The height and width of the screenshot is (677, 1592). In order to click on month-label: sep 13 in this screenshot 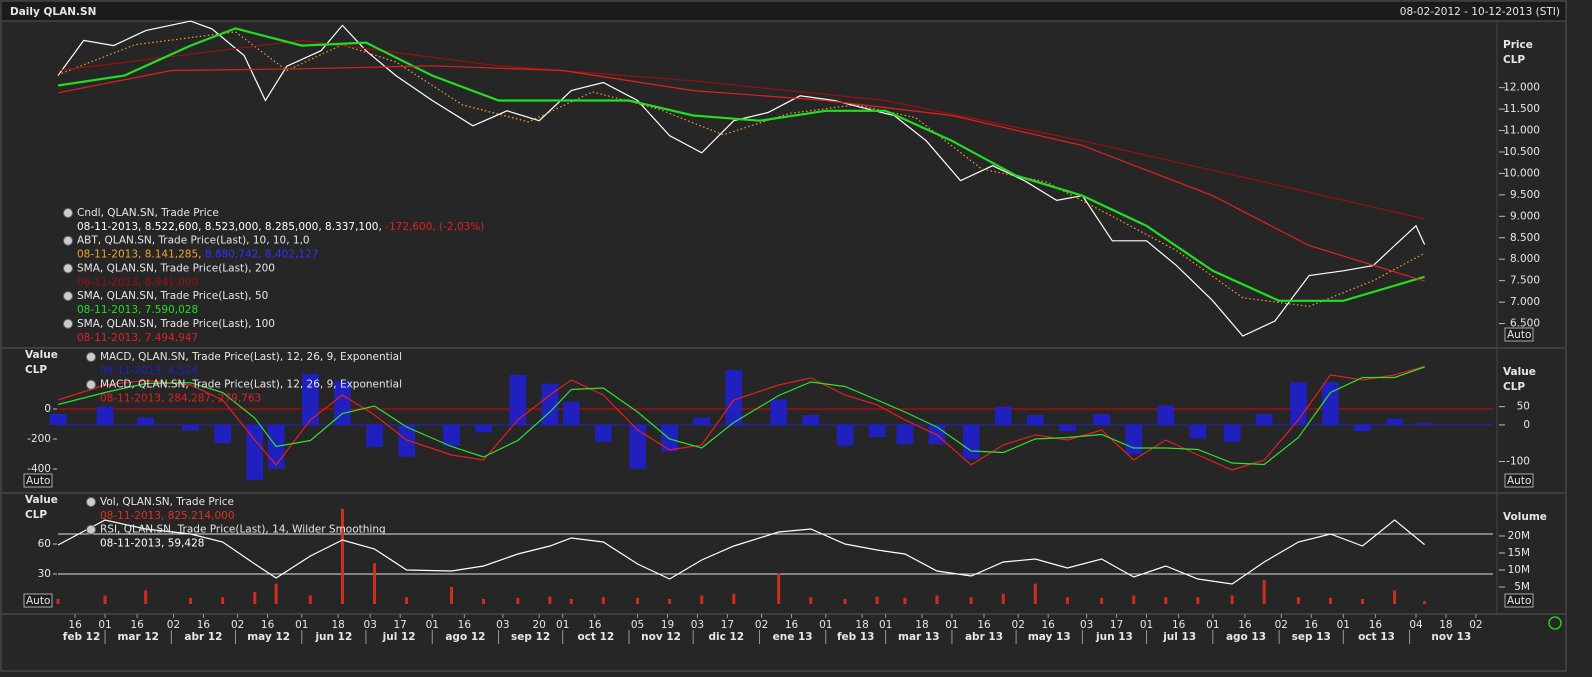, I will do `click(1311, 637)`.